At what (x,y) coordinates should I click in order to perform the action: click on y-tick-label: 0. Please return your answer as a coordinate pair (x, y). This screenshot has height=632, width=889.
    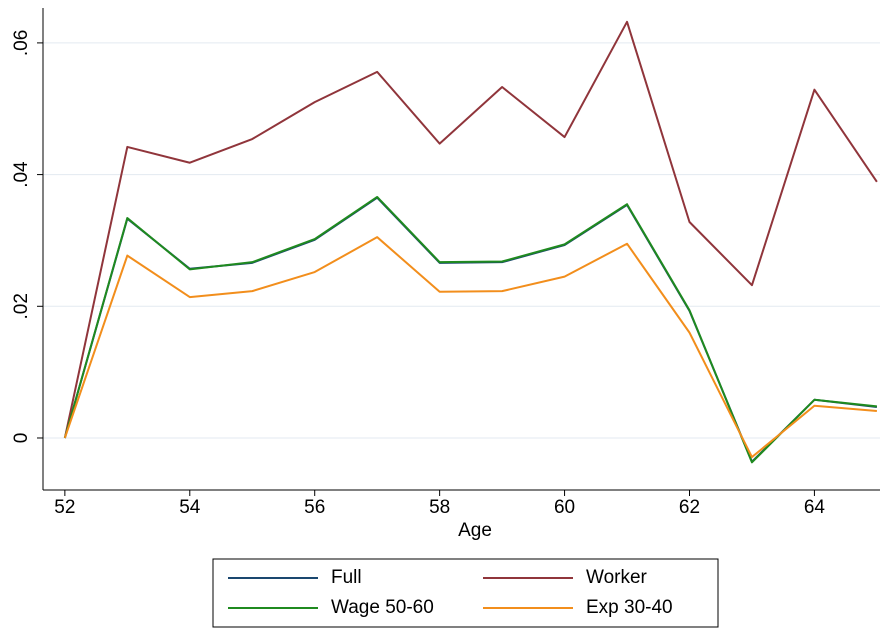
    Looking at the image, I should click on (21, 438).